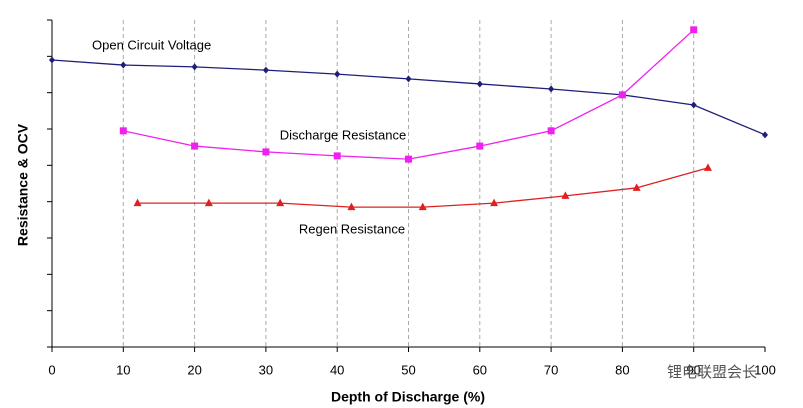 The width and height of the screenshot is (803, 408). What do you see at coordinates (423, 187) in the screenshot?
I see `series-line` at bounding box center [423, 187].